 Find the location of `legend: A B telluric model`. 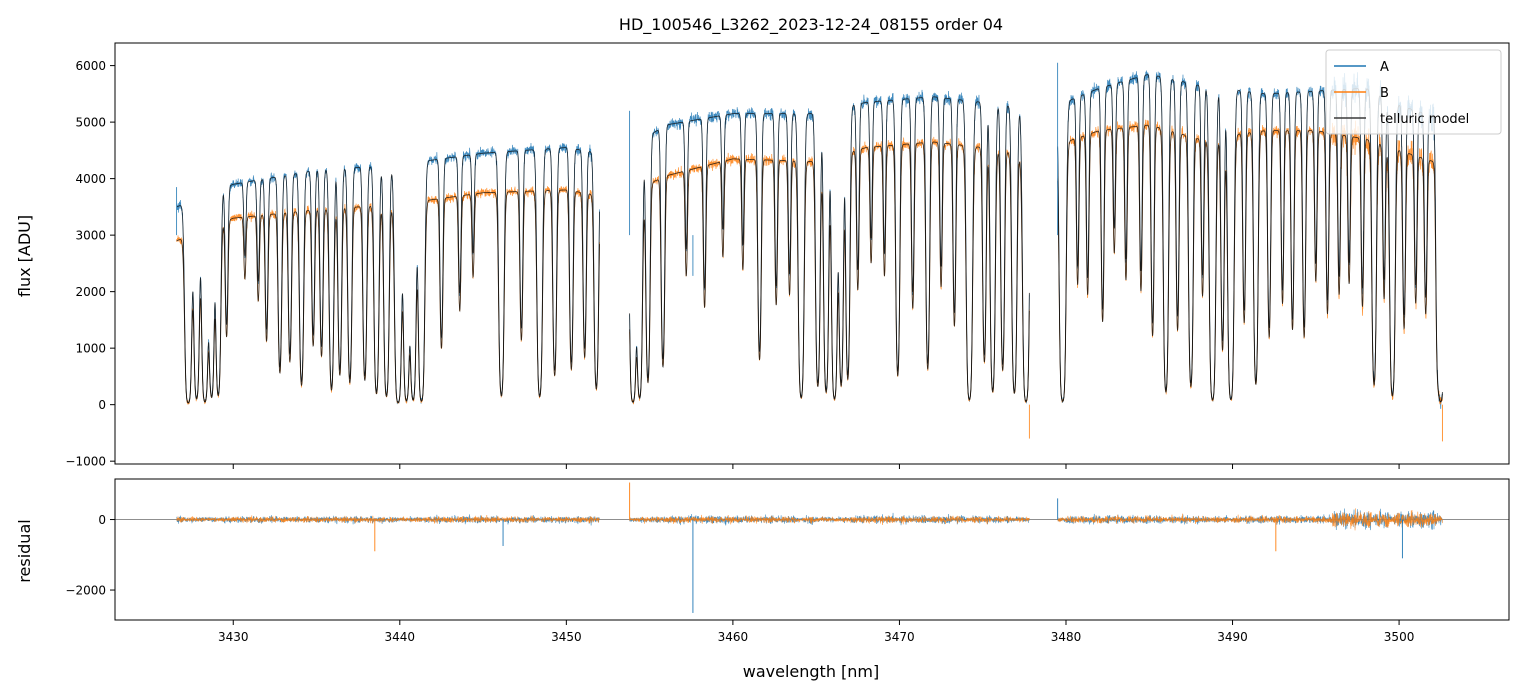

legend: A B telluric model is located at coordinates (1413, 92).